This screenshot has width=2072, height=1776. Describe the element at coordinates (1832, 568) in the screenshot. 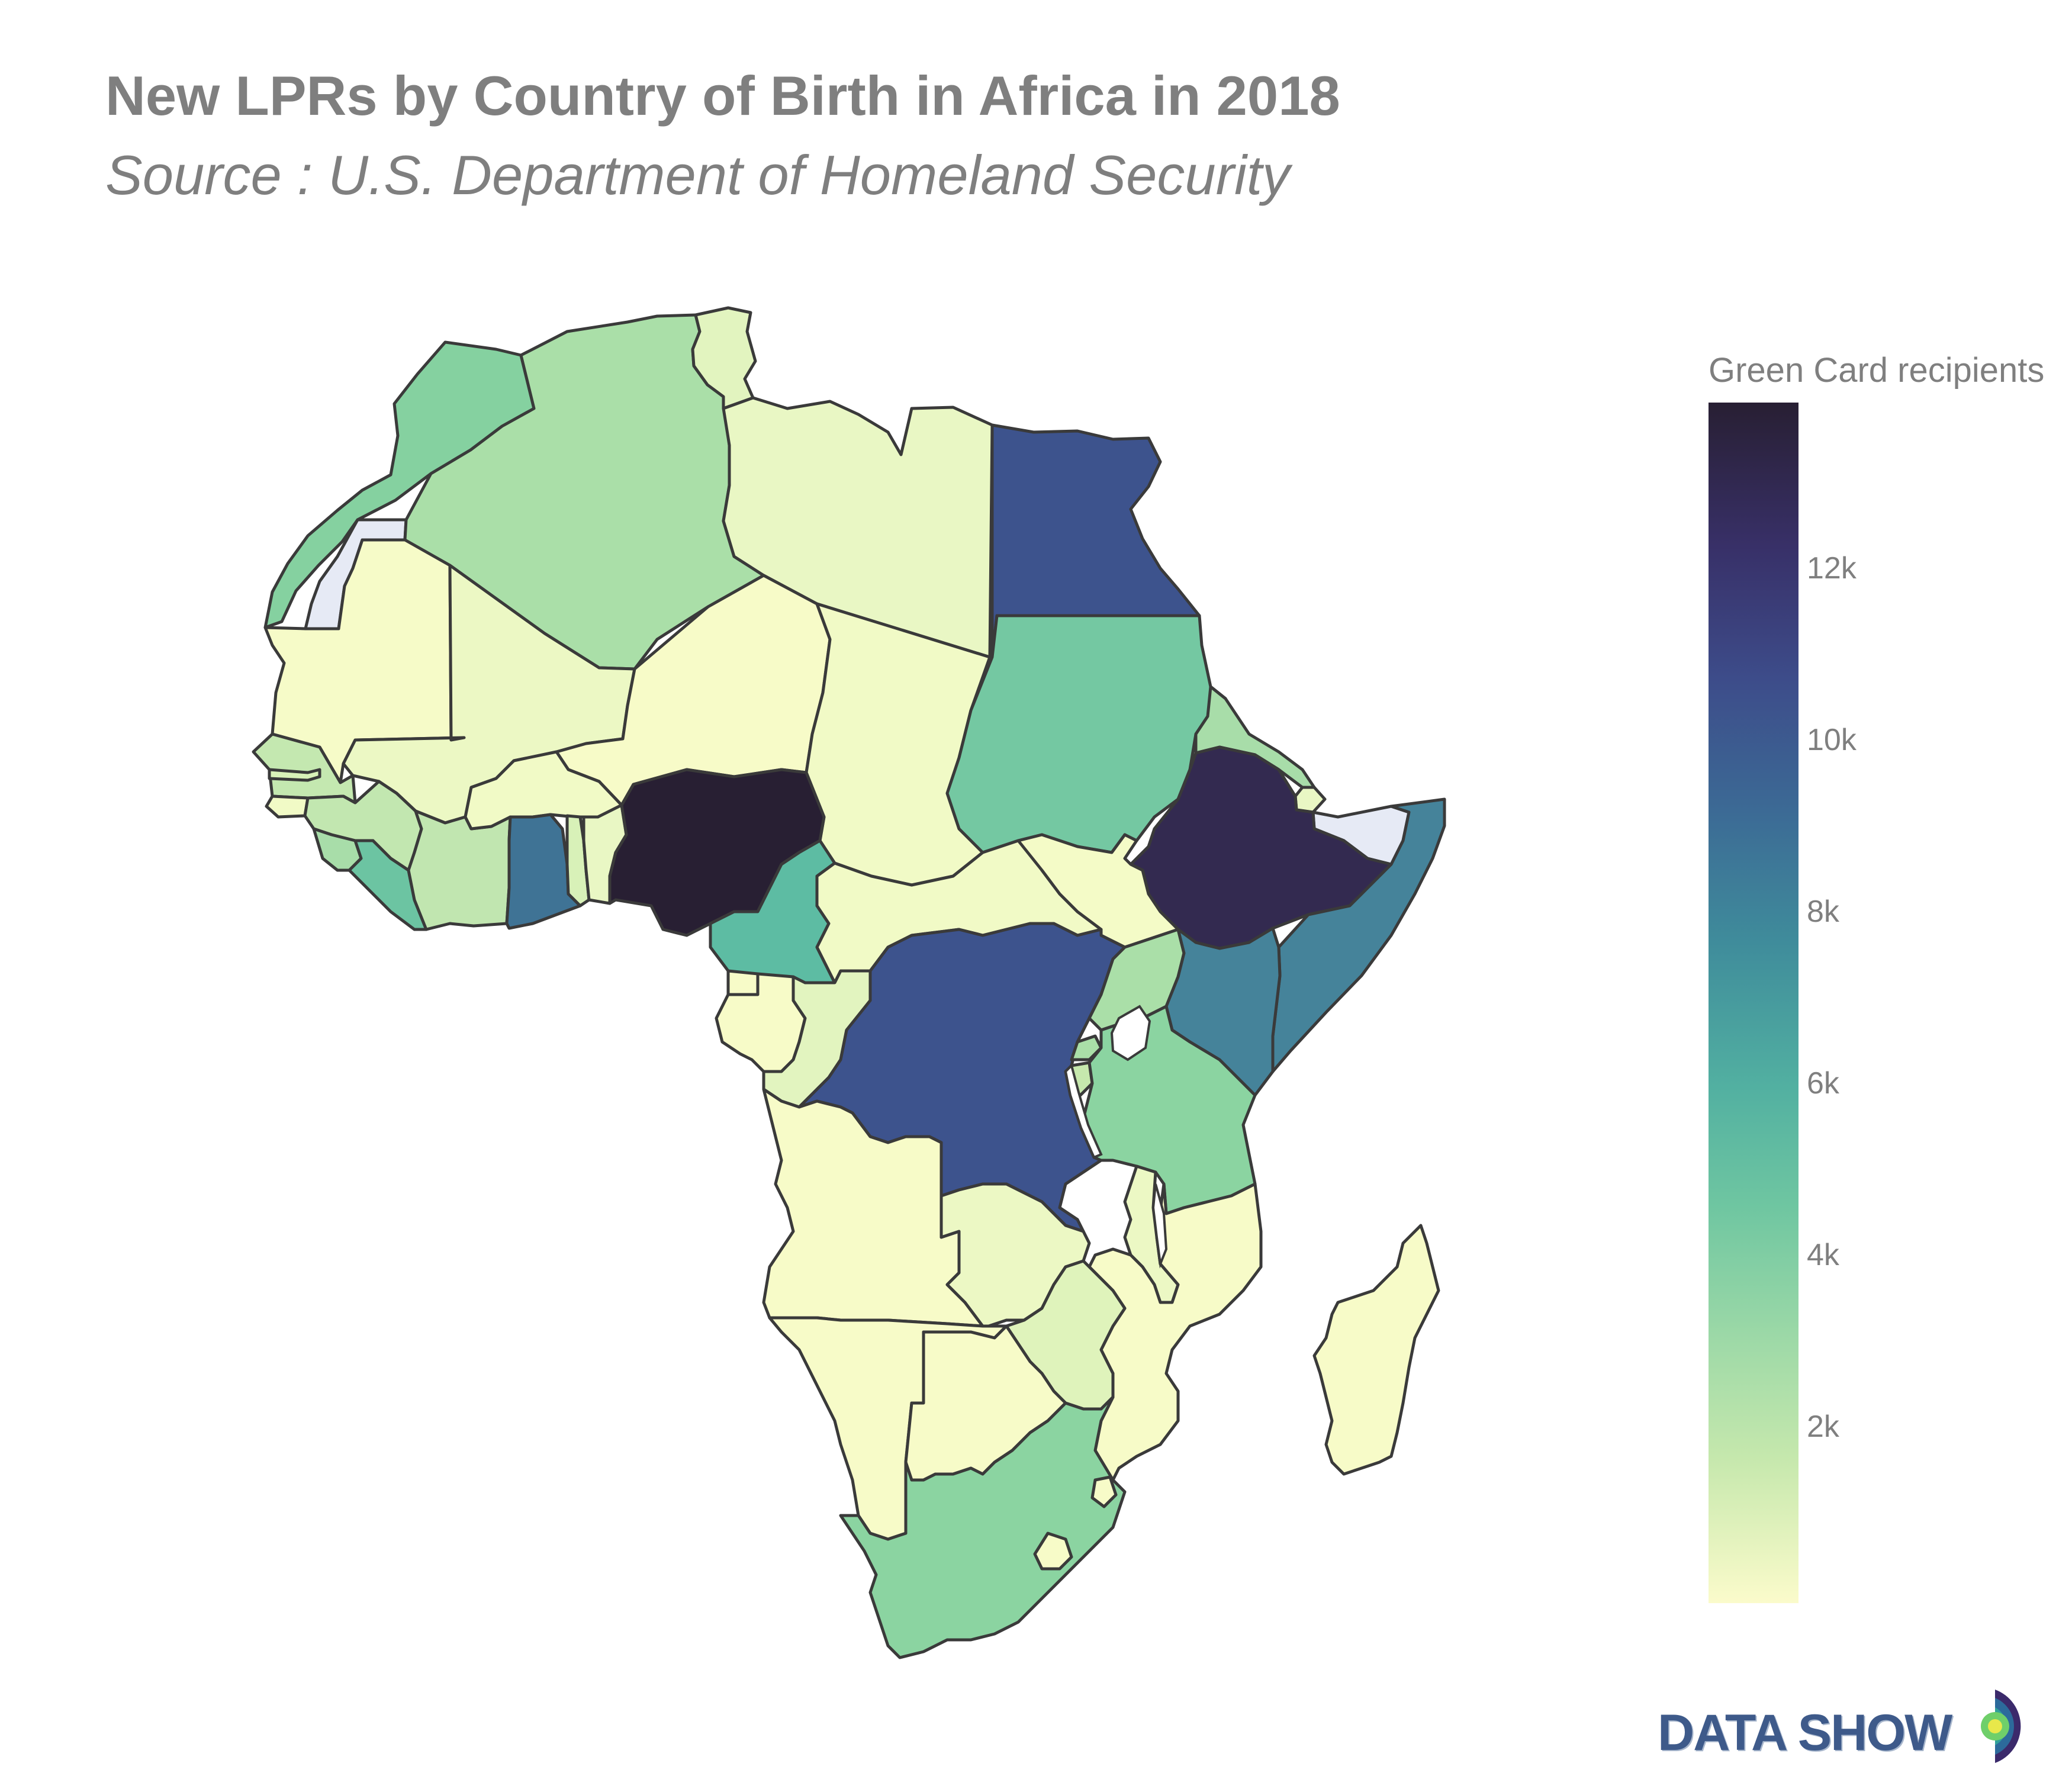

I see `colorbar-tick-label: 12k` at that location.